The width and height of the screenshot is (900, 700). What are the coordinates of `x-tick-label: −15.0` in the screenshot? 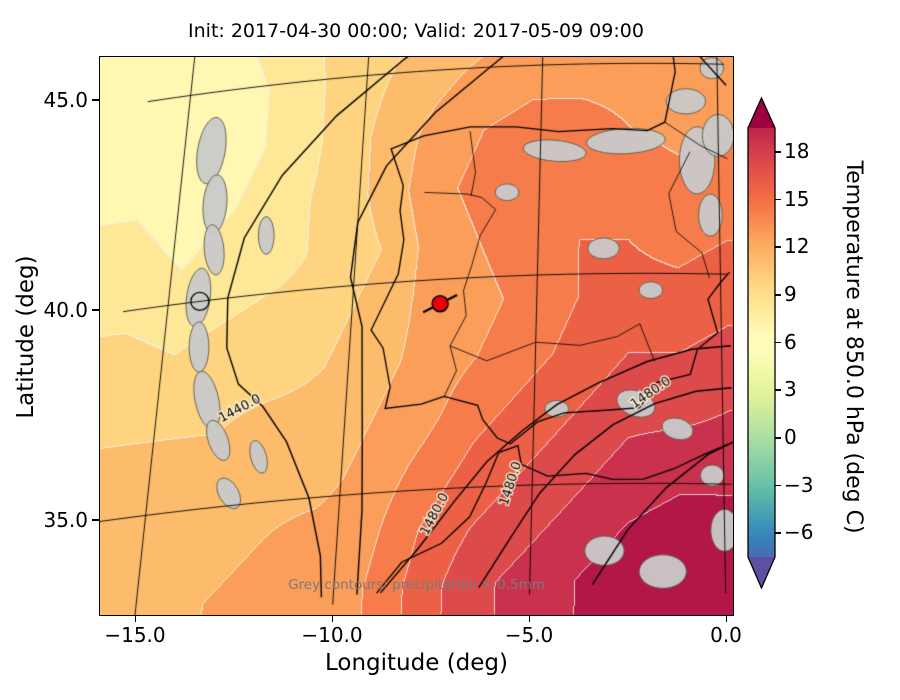 It's located at (135, 635).